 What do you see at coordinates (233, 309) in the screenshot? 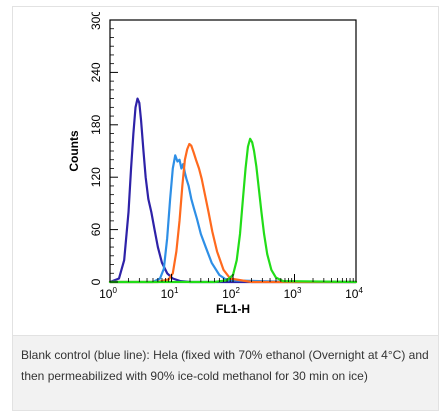
I see `x-axis-label: FL1-H` at bounding box center [233, 309].